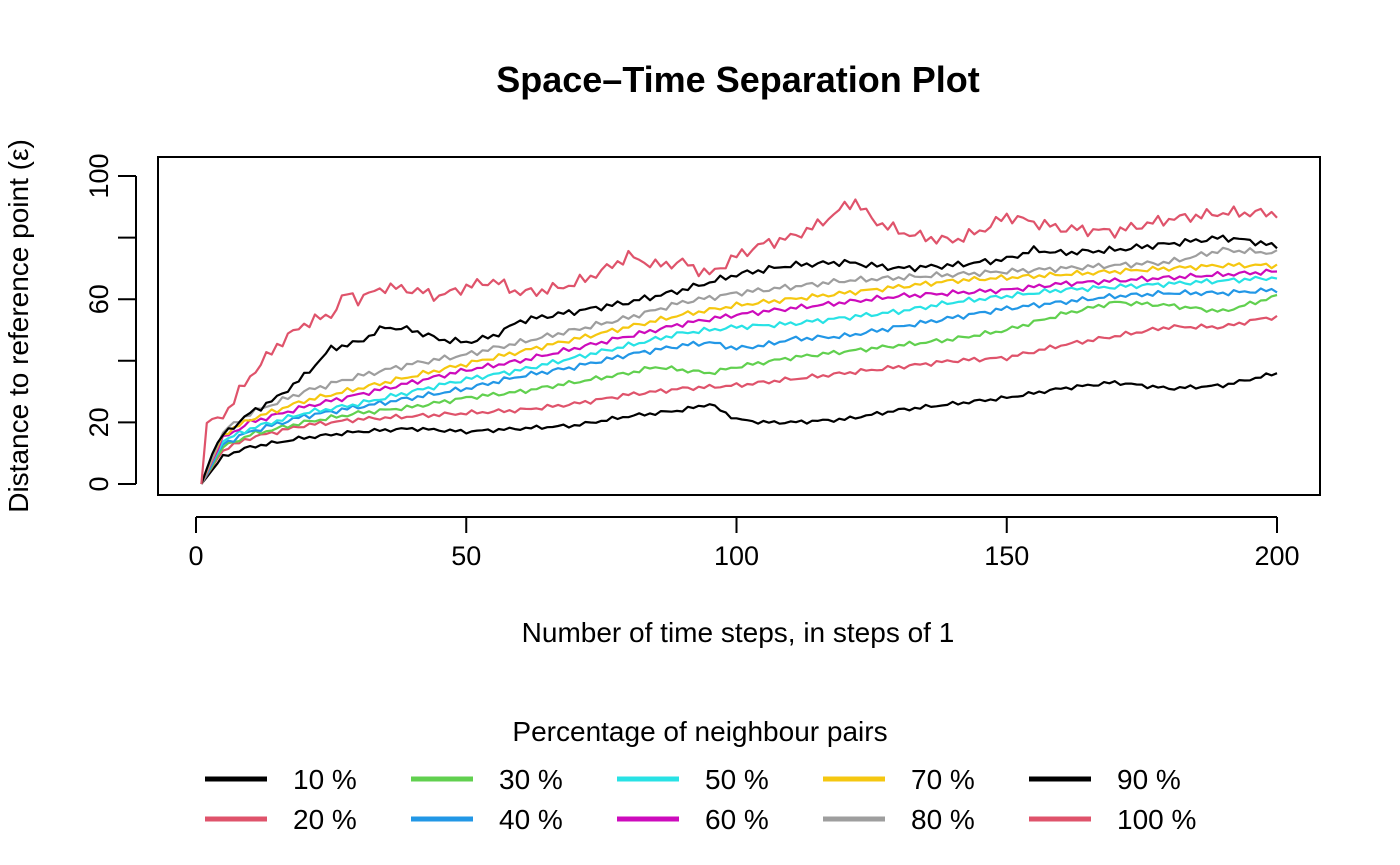  Describe the element at coordinates (1006, 556) in the screenshot. I see `x-tick-label: 150` at that location.